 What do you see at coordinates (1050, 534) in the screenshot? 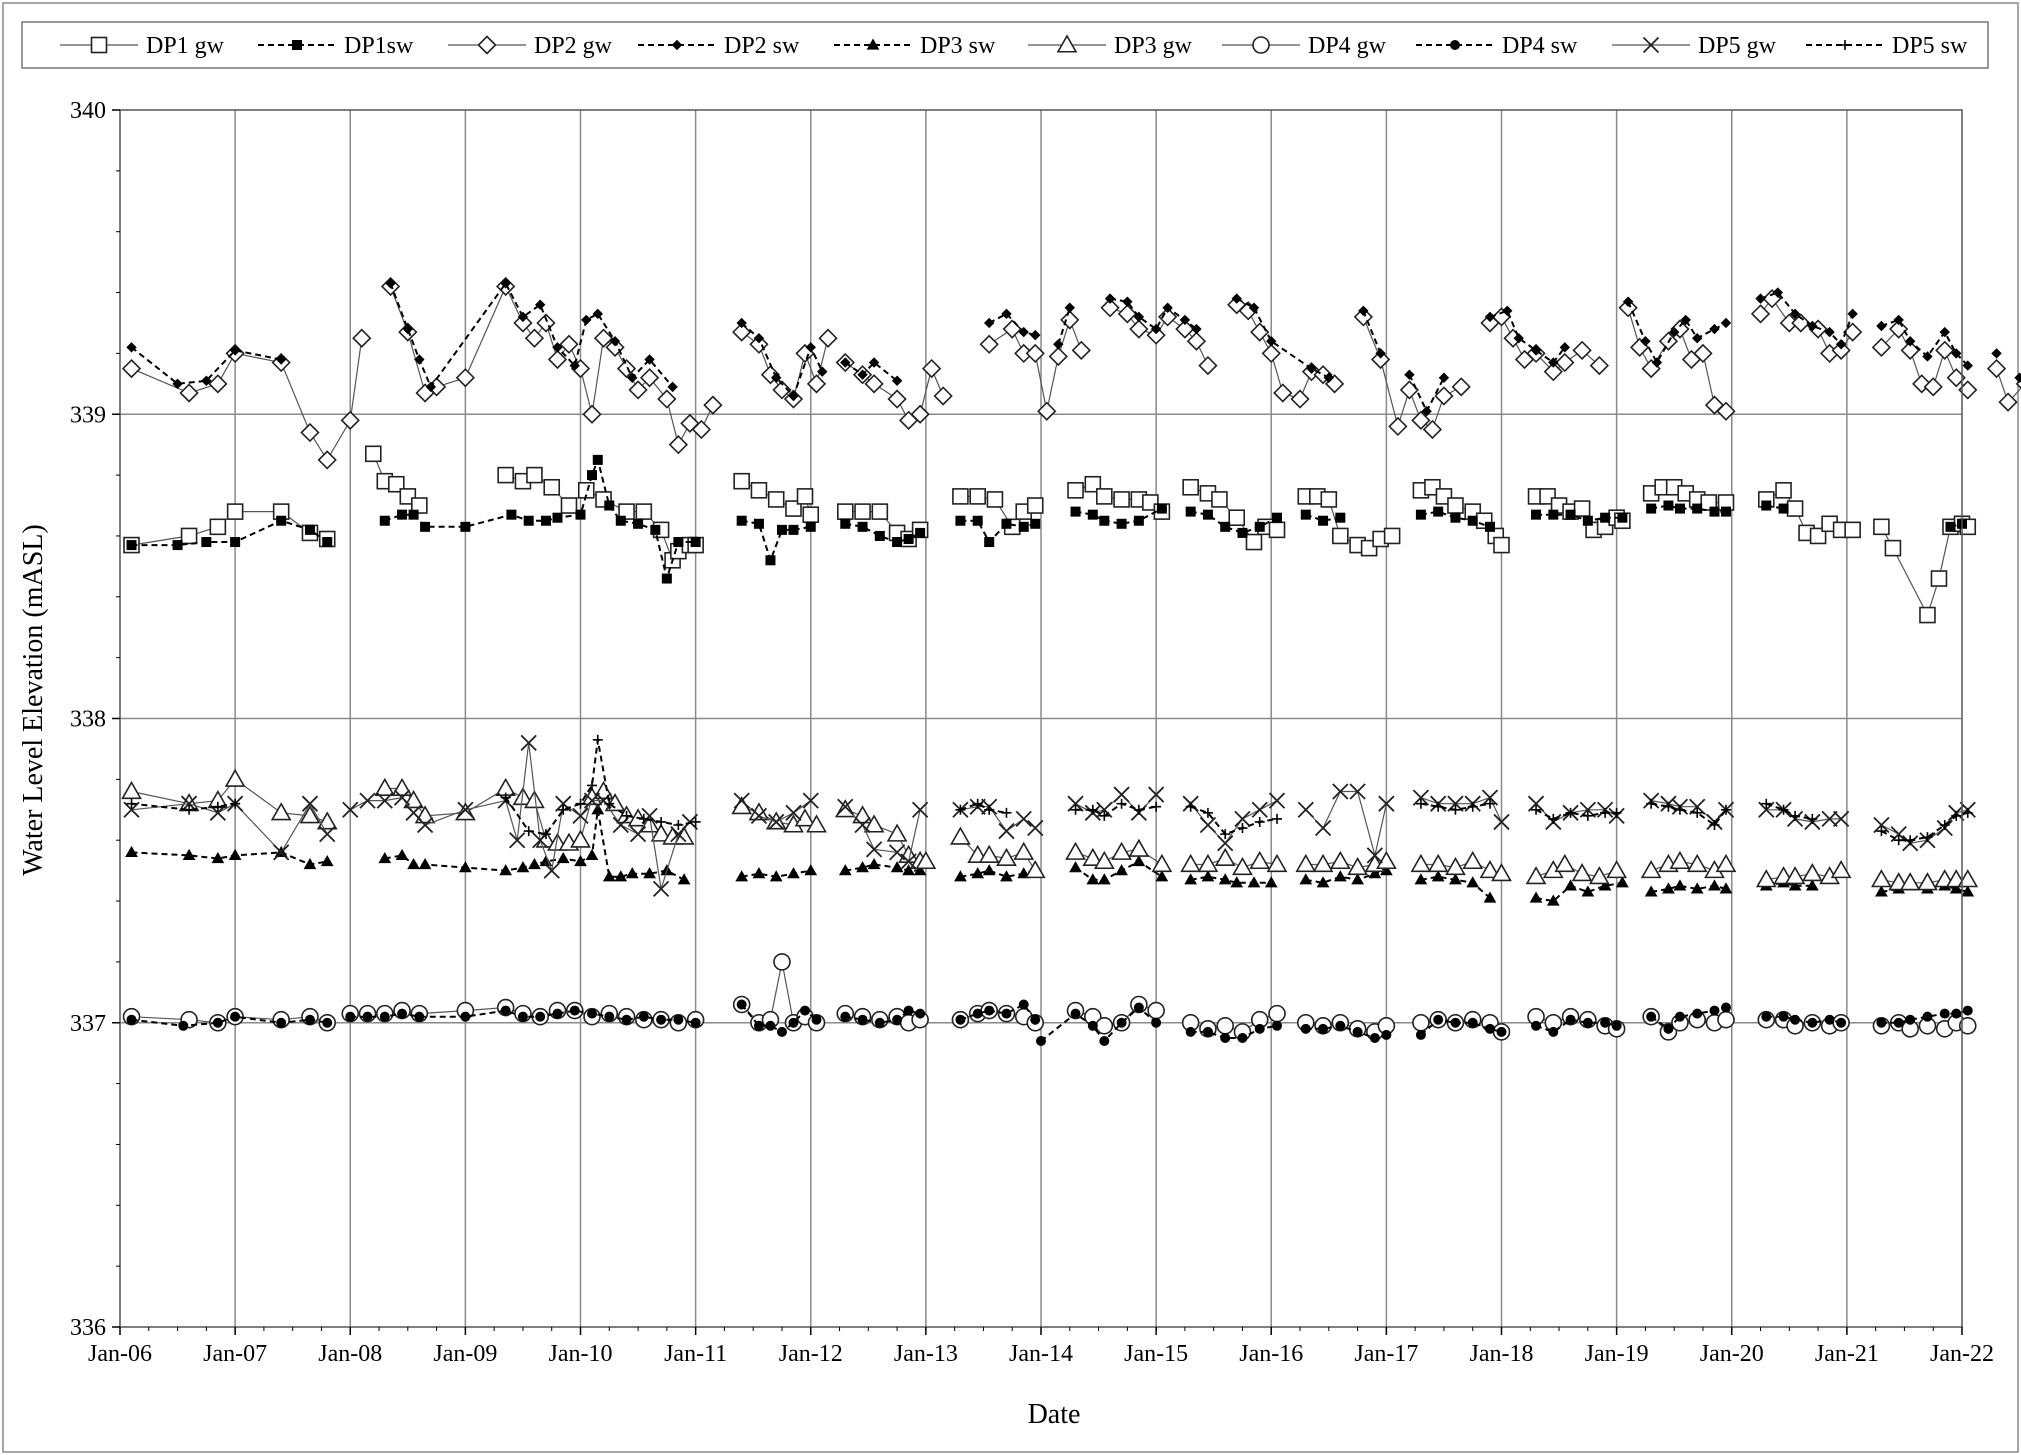
I see `series-dp1-gw` at bounding box center [1050, 534].